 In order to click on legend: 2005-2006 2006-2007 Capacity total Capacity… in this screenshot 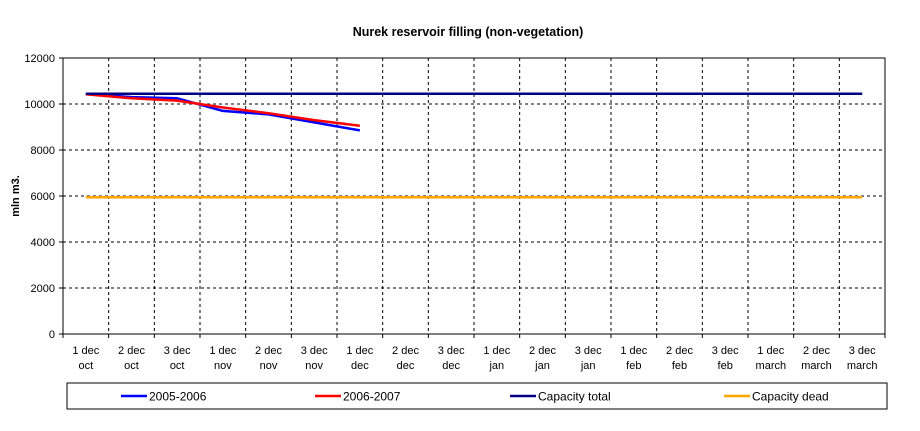, I will do `click(477, 396)`.